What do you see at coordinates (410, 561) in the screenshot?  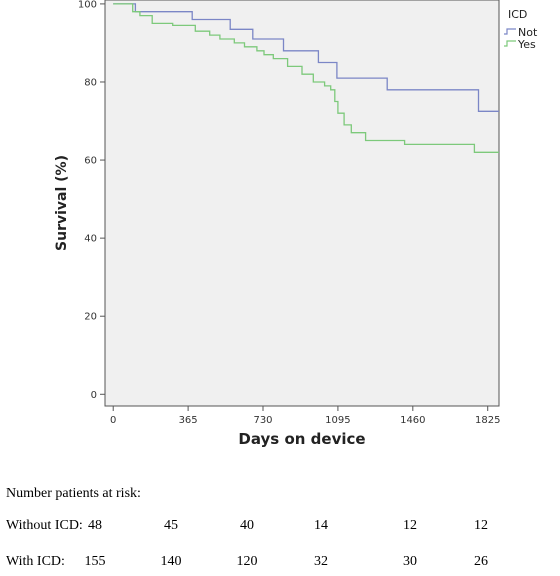 I see `risk-cell: 30` at bounding box center [410, 561].